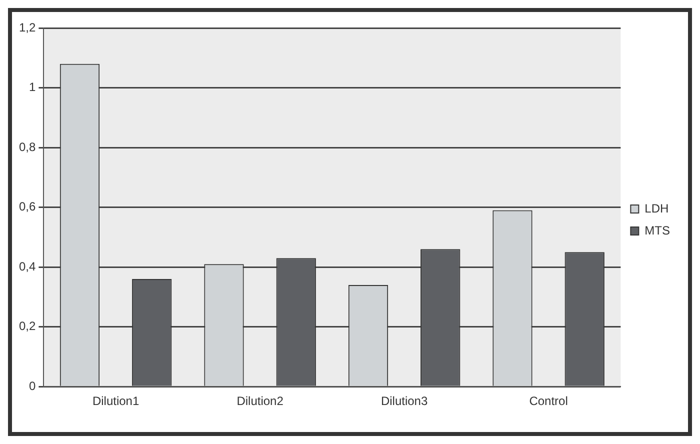  What do you see at coordinates (404, 401) in the screenshot?
I see `x-tick-label: Dilution3` at bounding box center [404, 401].